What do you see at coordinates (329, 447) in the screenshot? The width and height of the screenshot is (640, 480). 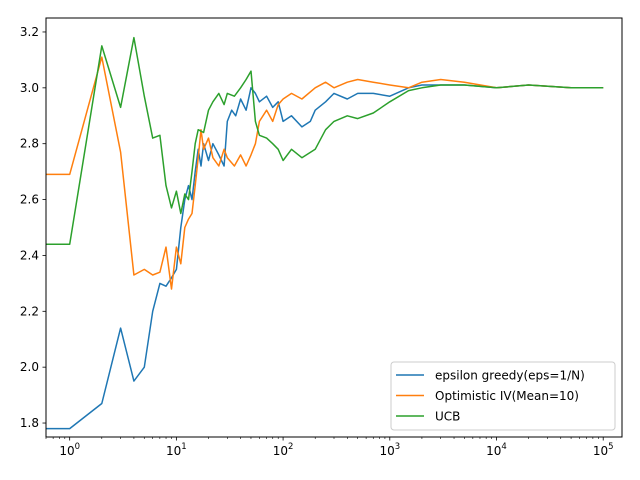 I see `x-axis: 10⁰ 10¹ 10² 10³ 10⁴ 10⁵` at bounding box center [329, 447].